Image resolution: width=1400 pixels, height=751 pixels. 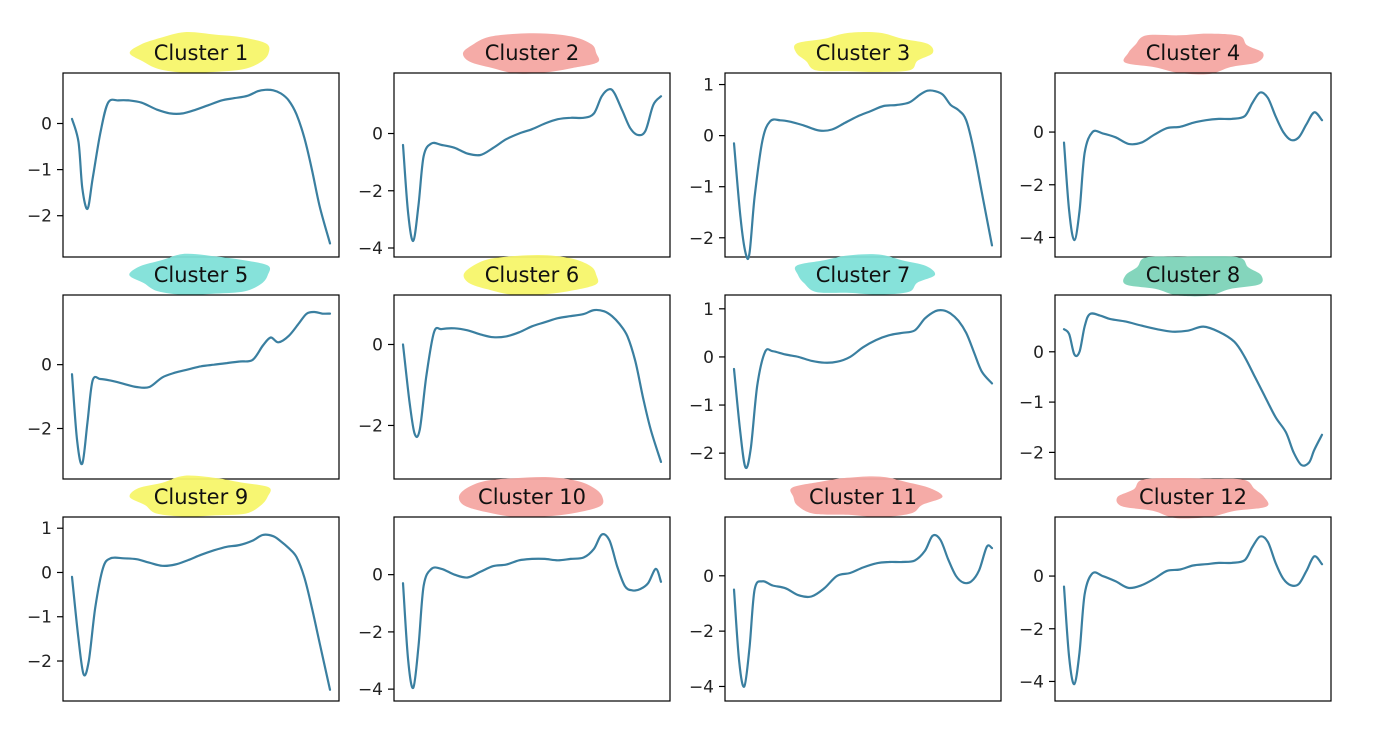 I want to click on subplot-title: Cluster 6, so click(x=532, y=275).